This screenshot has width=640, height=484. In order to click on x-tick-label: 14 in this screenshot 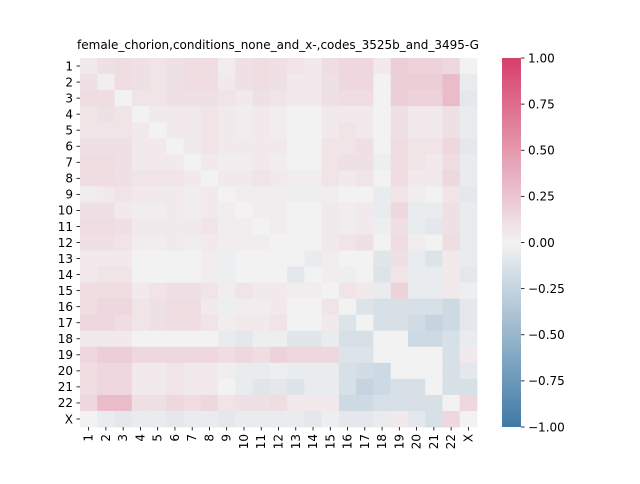, I will do `click(313, 441)`.